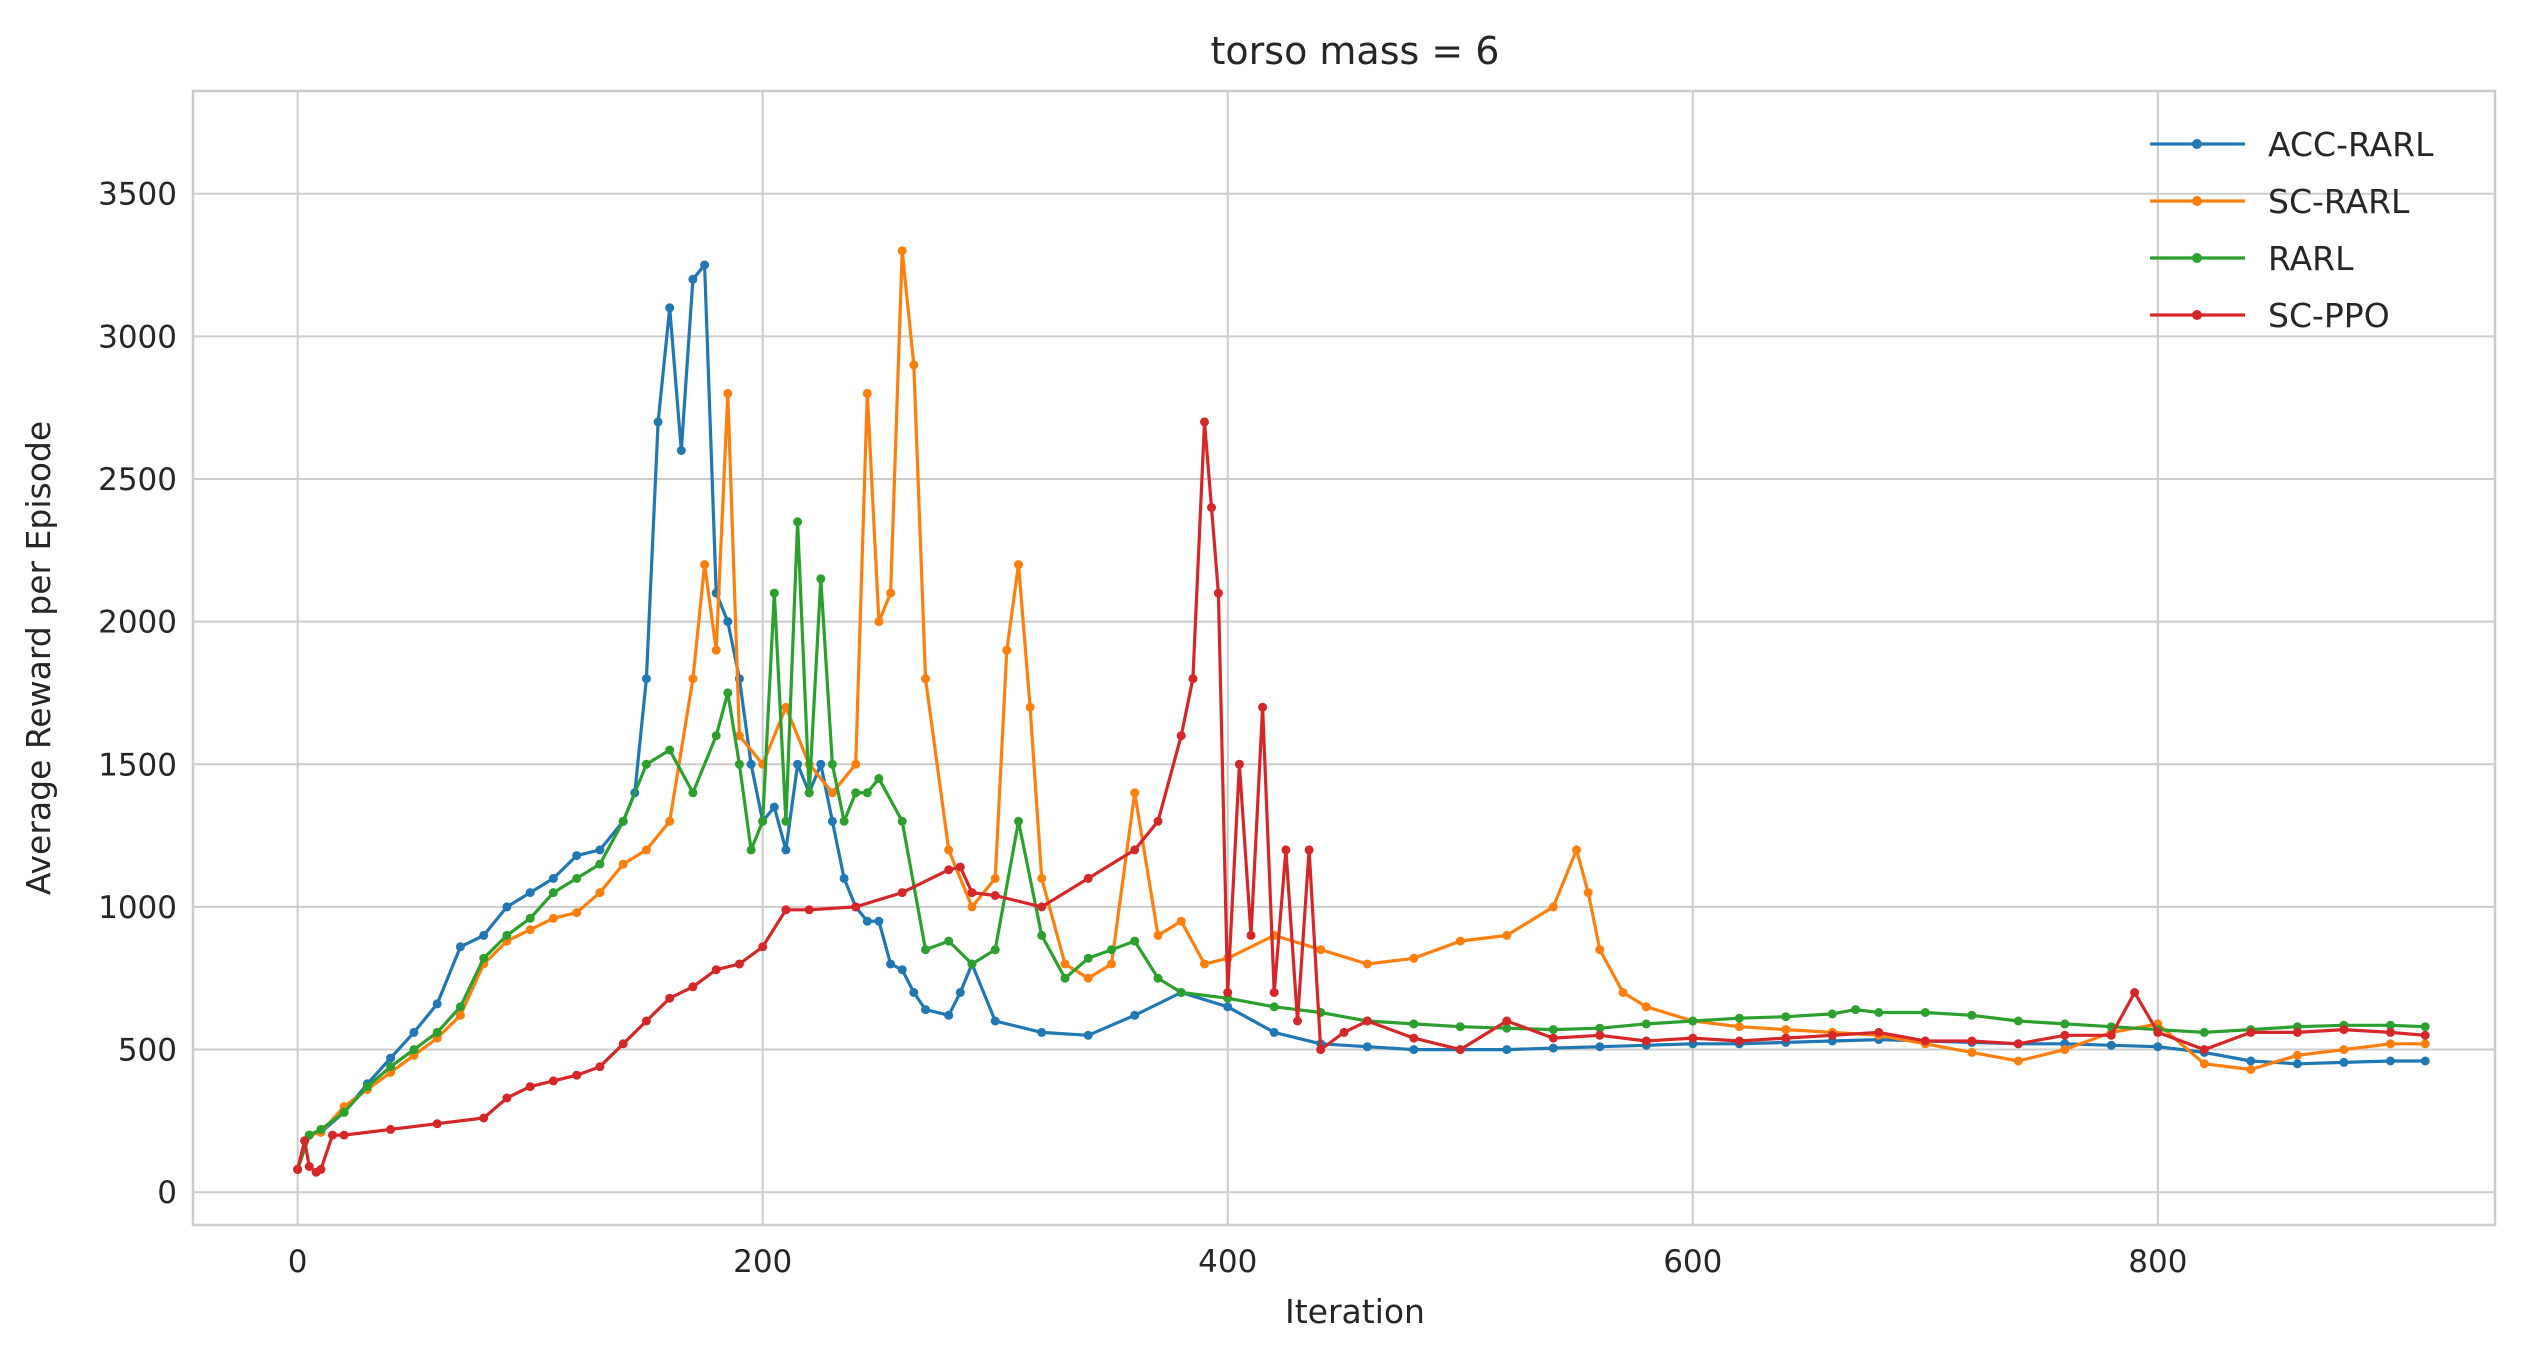 The height and width of the screenshot is (1360, 2546). What do you see at coordinates (137, 765) in the screenshot?
I see `y-tick-label: 1500` at bounding box center [137, 765].